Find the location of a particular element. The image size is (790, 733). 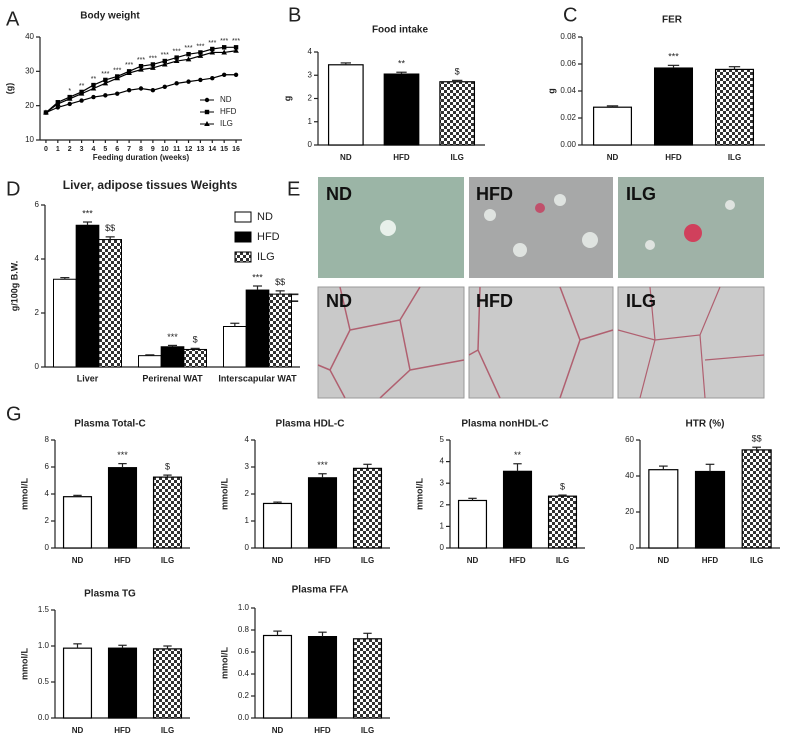

y-tick-label: 40 is located at coordinates (29, 36).